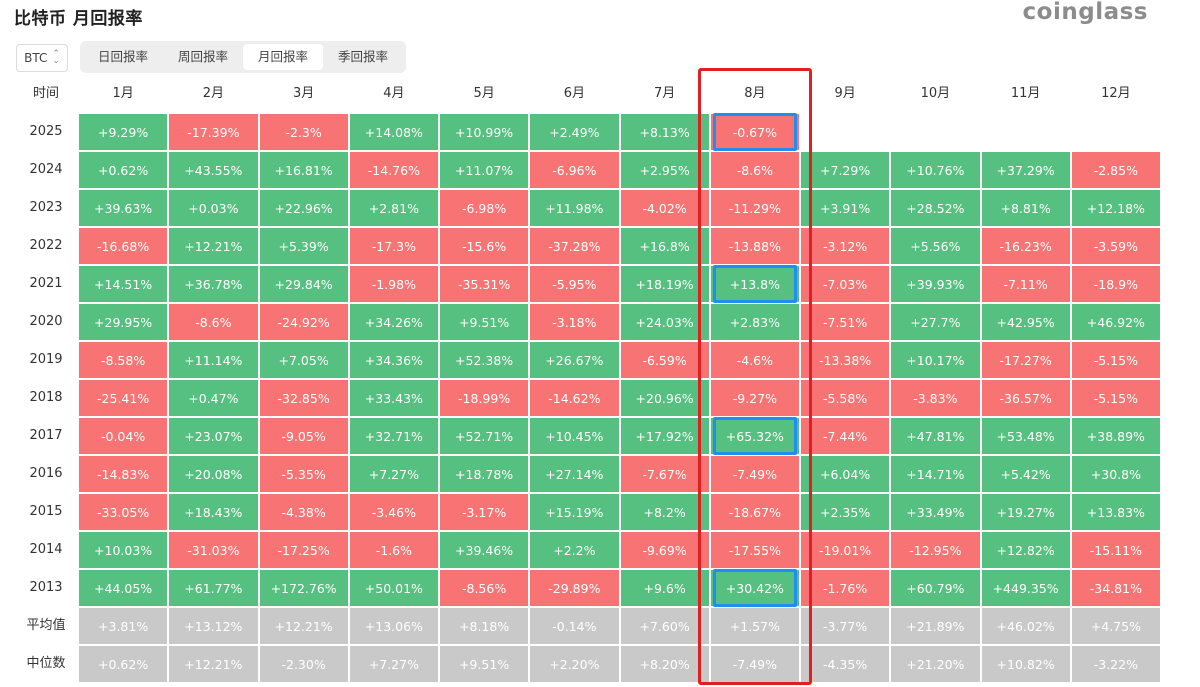 This screenshot has height=687, width=1200. Describe the element at coordinates (123, 474) in the screenshot. I see `return-cell: -14.83%` at that location.